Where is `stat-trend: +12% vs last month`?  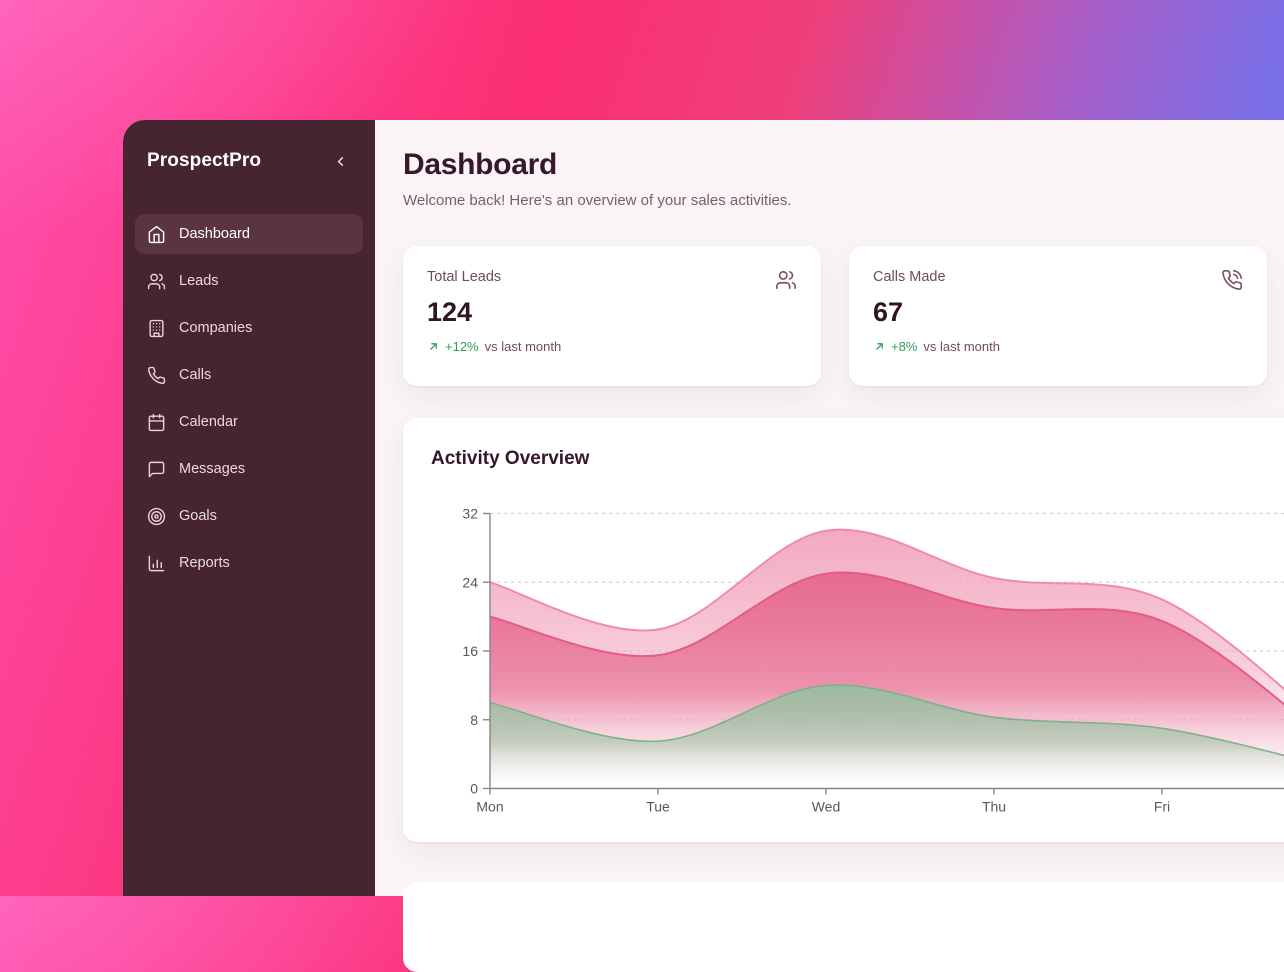
stat-trend: +12% vs last month is located at coordinates (612, 346).